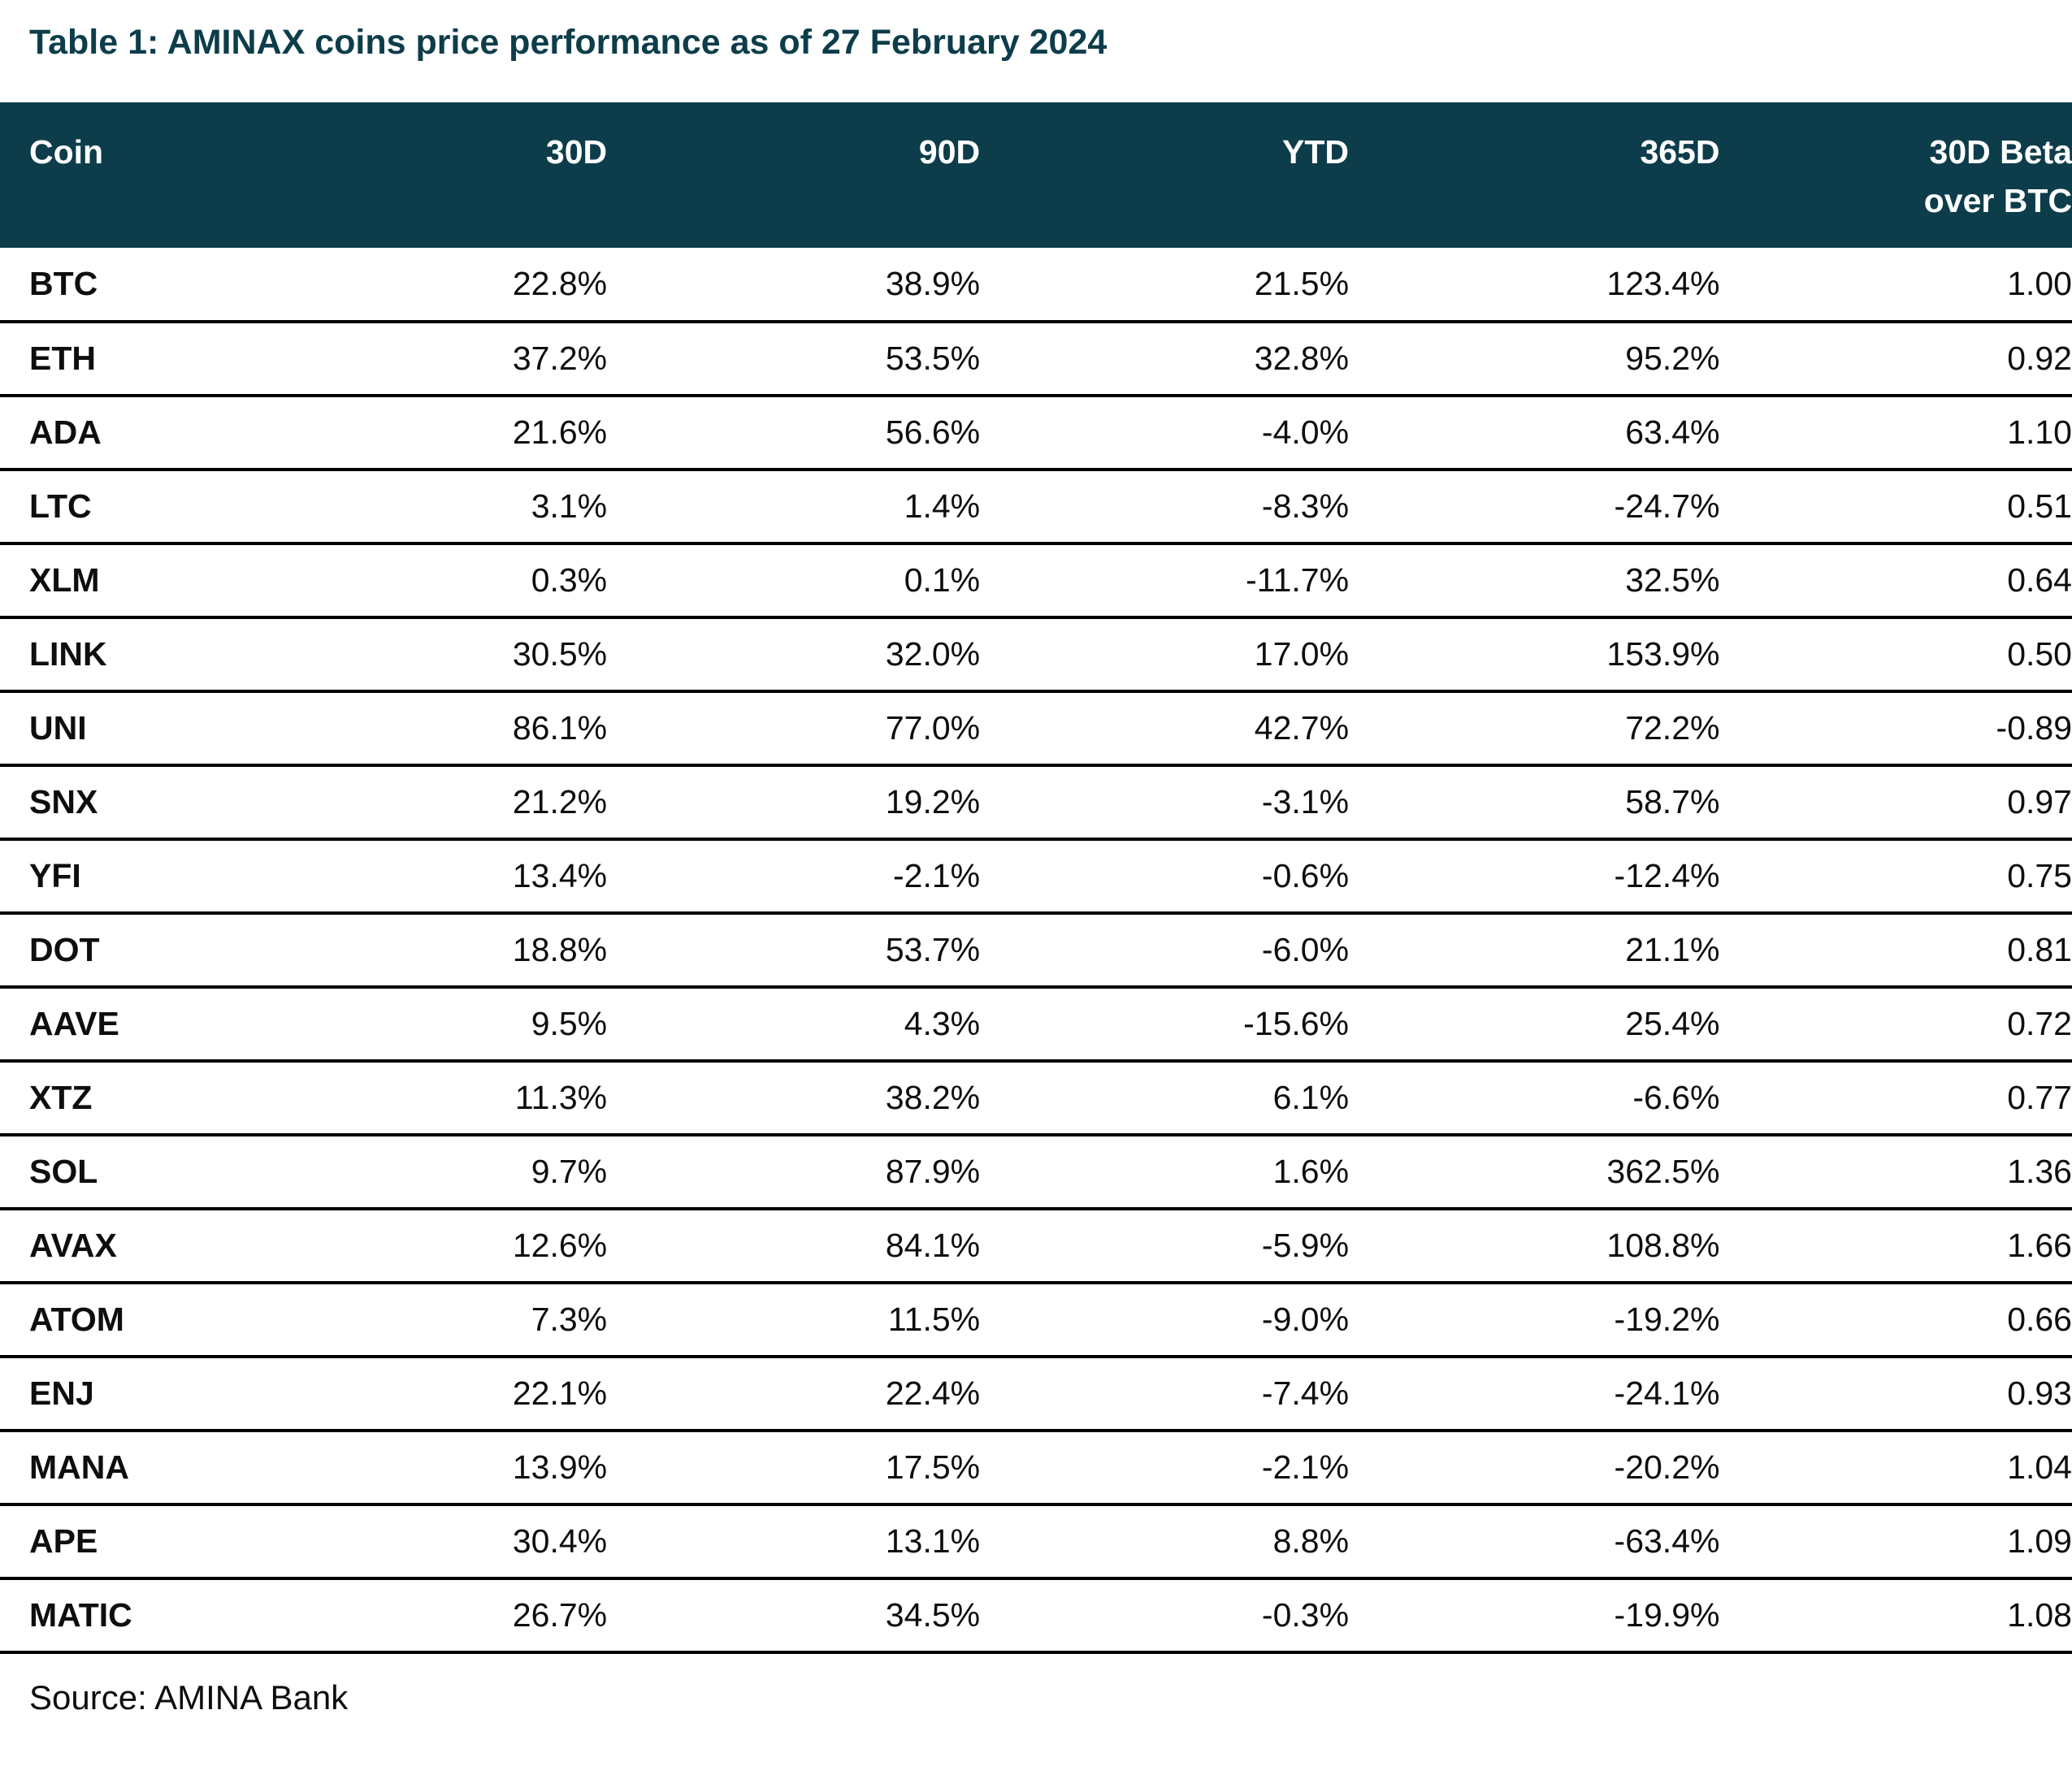 This screenshot has height=1775, width=2072. I want to click on table-row: DOT 18.8% 53.7% -6.0% 21.1% 0.81, so click(1036, 951).